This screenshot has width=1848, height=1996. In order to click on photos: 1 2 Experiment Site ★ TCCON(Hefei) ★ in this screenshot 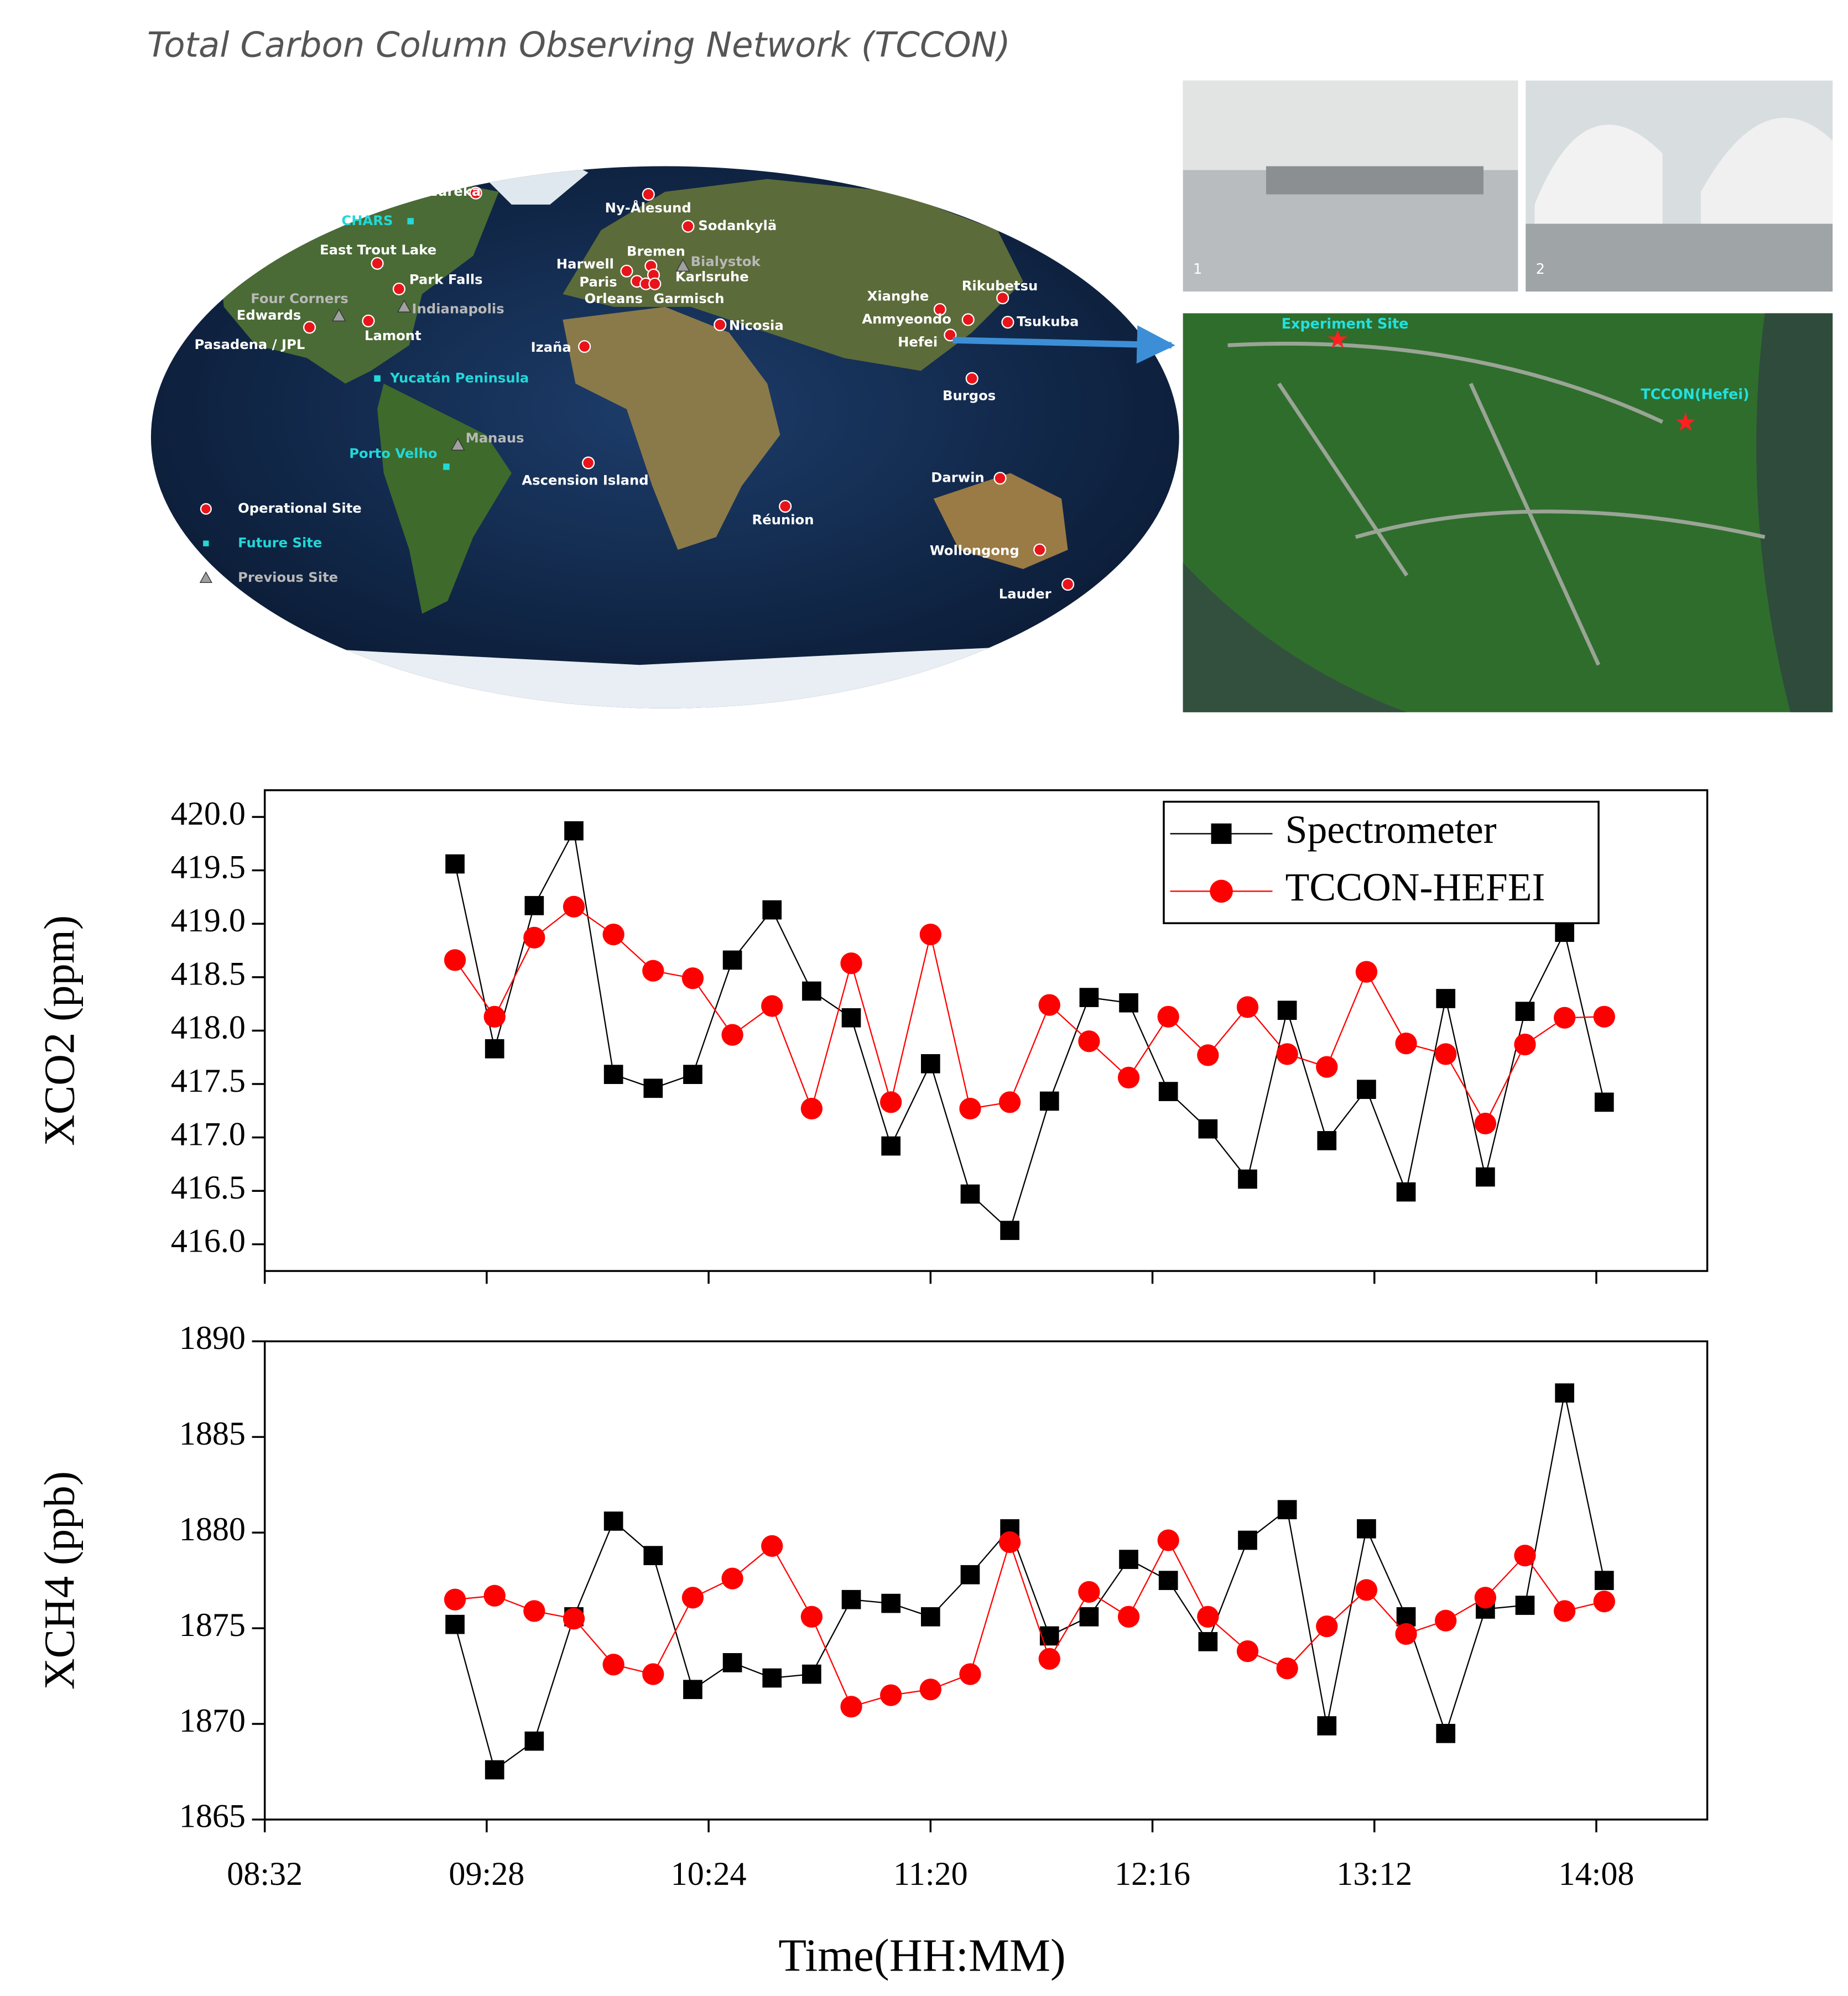, I will do `click(1508, 396)`.